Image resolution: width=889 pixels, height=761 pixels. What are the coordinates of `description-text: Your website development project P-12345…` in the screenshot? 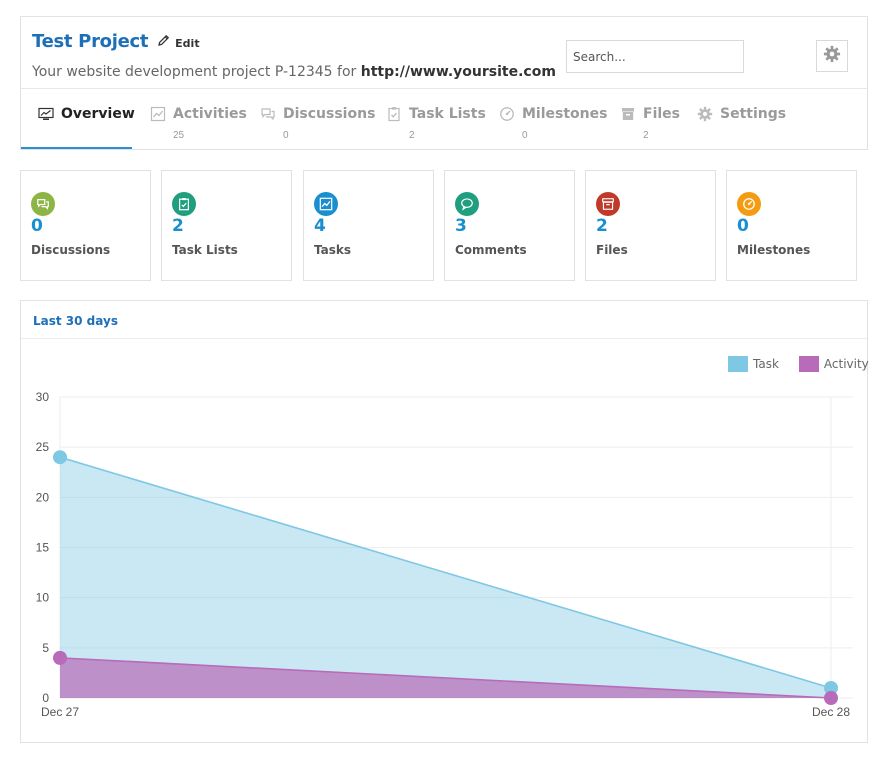 It's located at (194, 72).